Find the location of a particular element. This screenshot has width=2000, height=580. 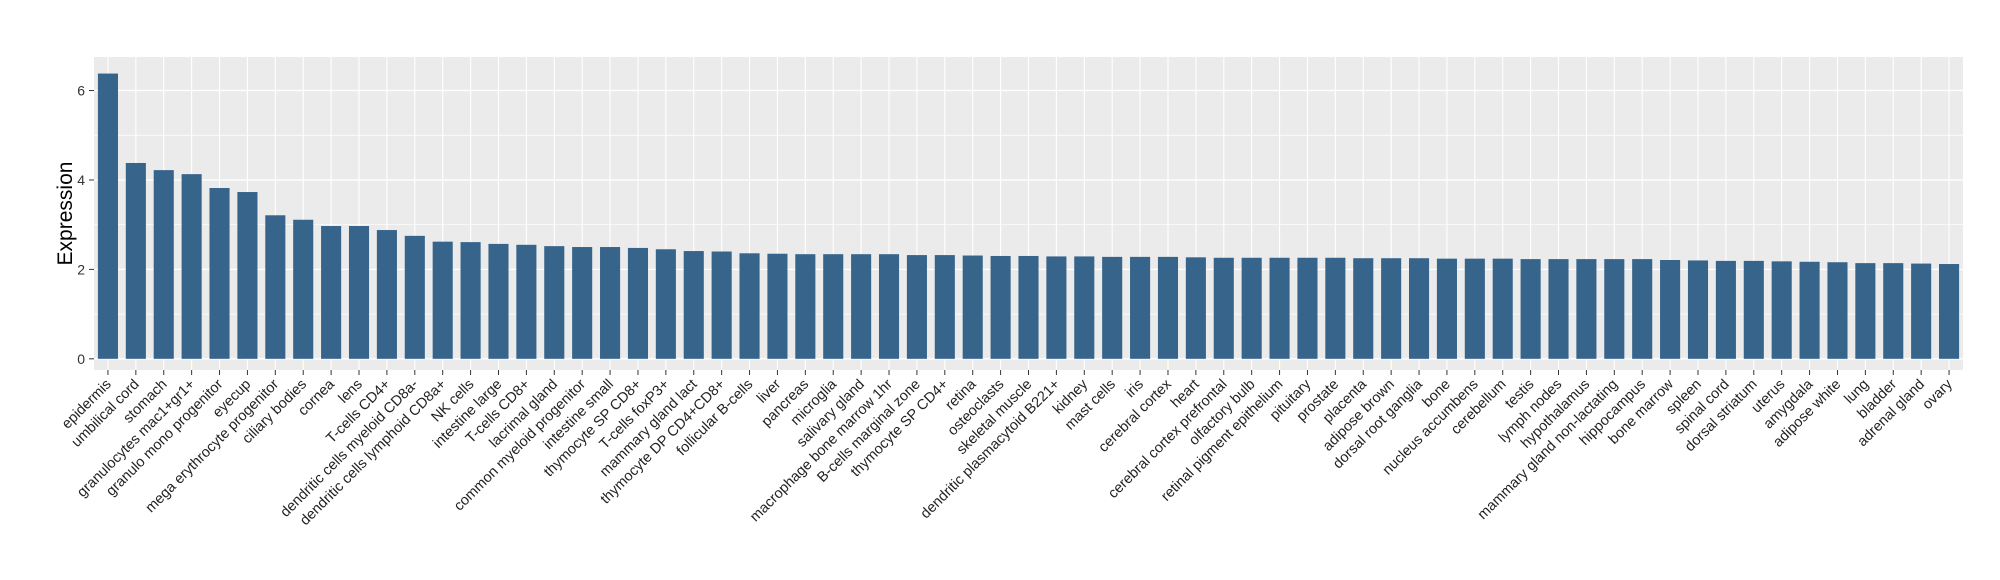

y-axis-ticks: 0 2 4 6 is located at coordinates (85, 225).